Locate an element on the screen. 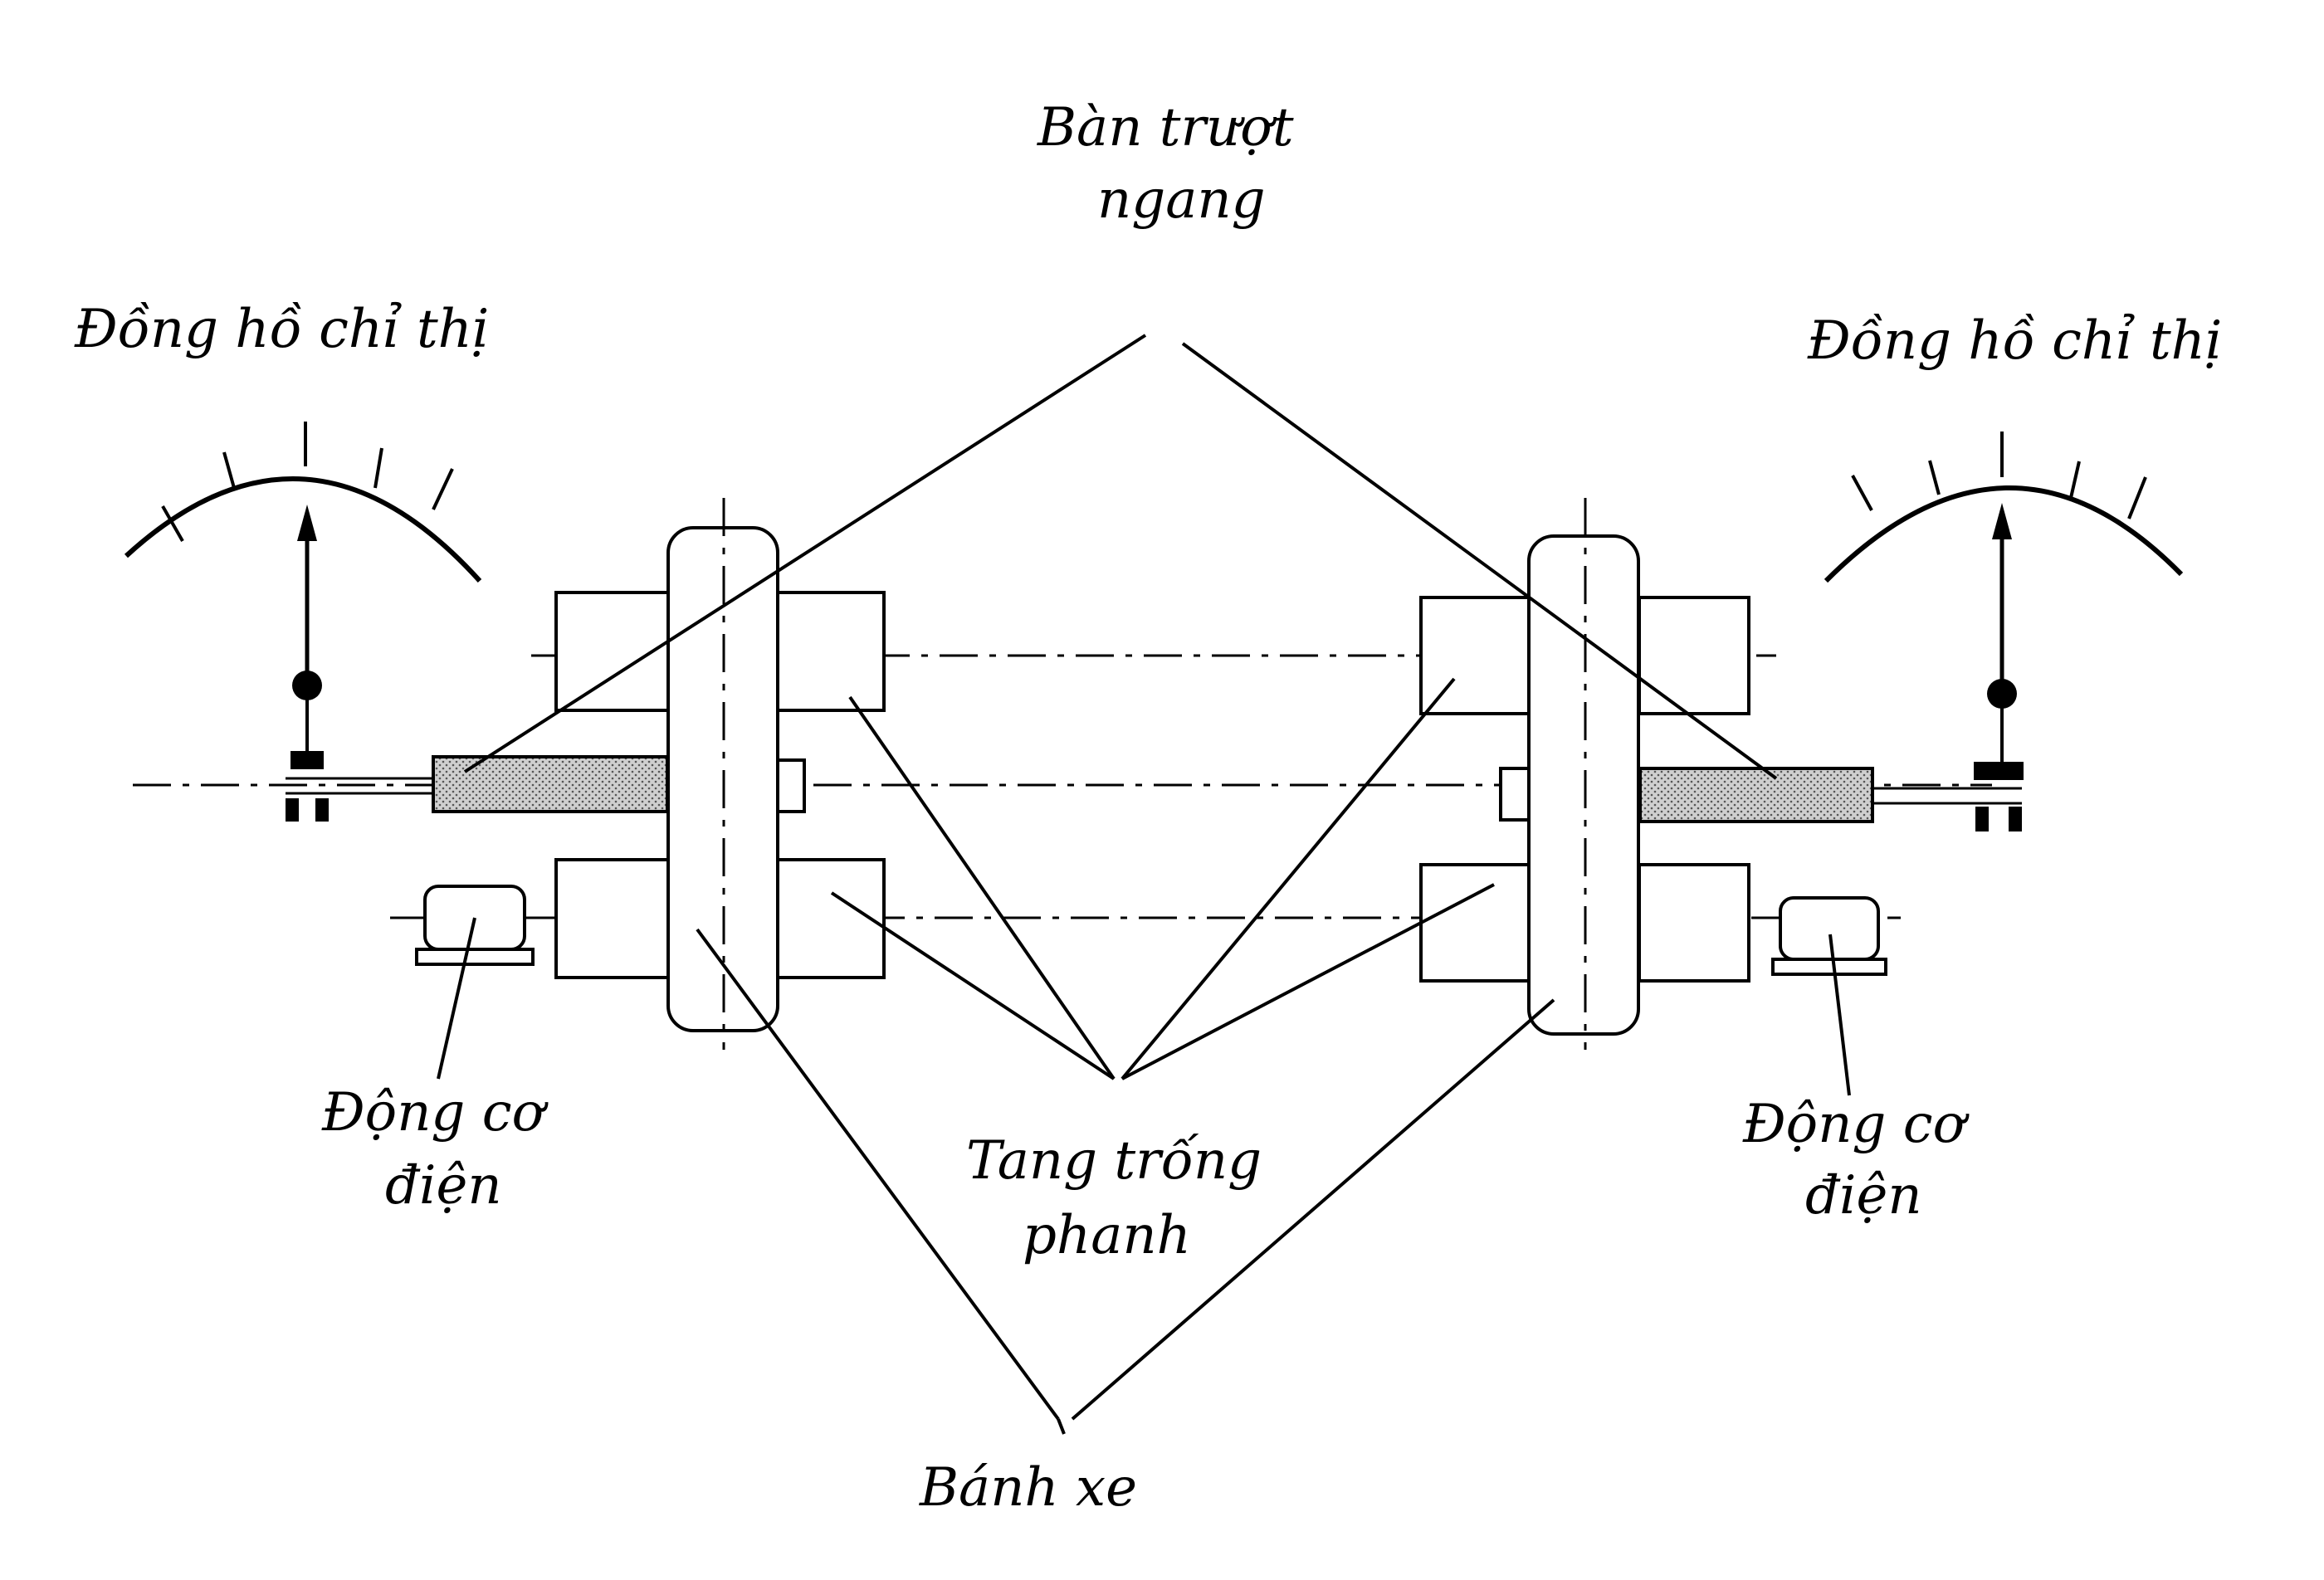  label-banh-xe: Bánh xe is located at coordinates (1028, 1488).